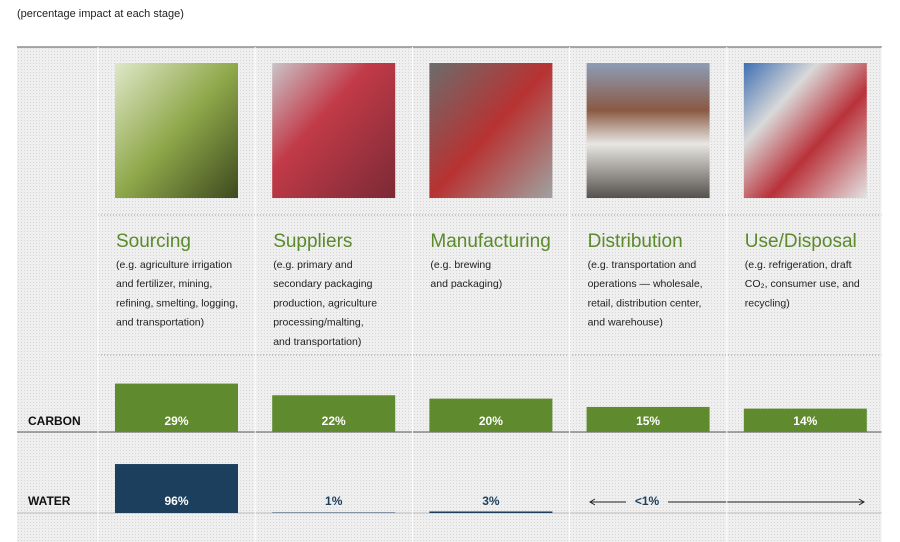 This screenshot has width=900, height=542. What do you see at coordinates (625, 323) in the screenshot?
I see `stage-description: and warehouse)` at bounding box center [625, 323].